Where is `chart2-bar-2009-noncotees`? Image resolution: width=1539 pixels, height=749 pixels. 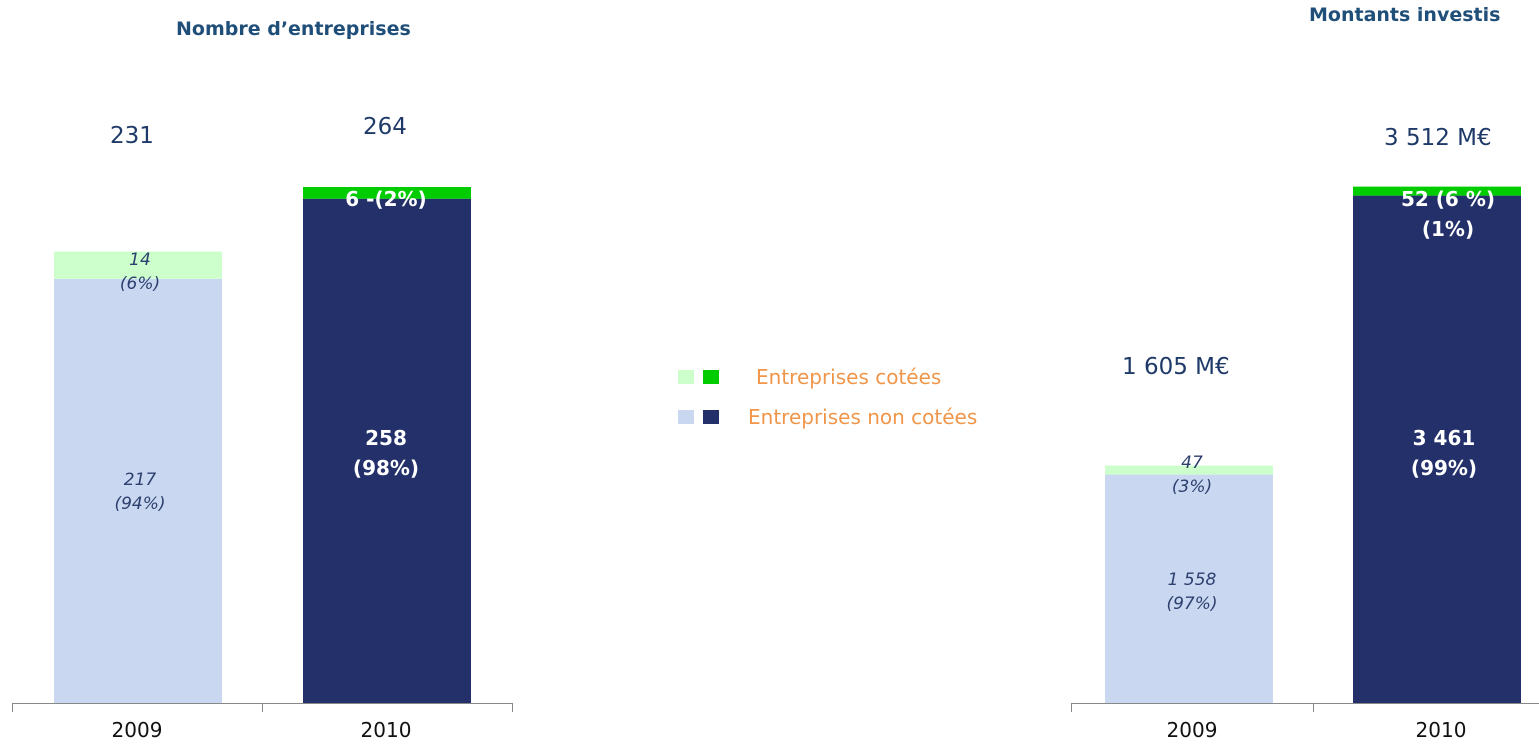 chart2-bar-2009-noncotees is located at coordinates (1189, 588).